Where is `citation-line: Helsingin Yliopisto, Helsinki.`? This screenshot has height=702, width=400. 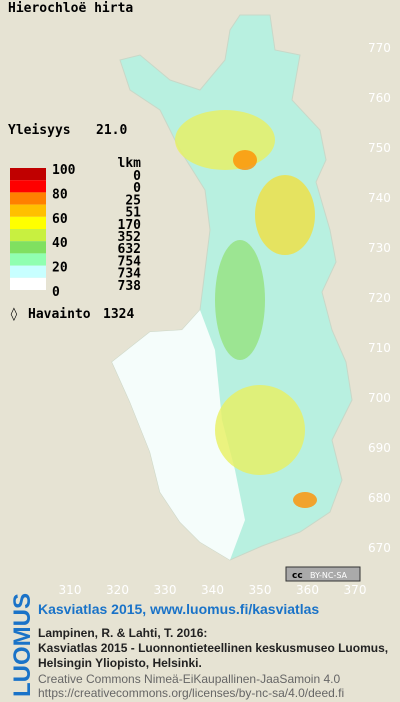
citation-line: Helsingin Yliopisto, Helsinki. is located at coordinates (120, 663).